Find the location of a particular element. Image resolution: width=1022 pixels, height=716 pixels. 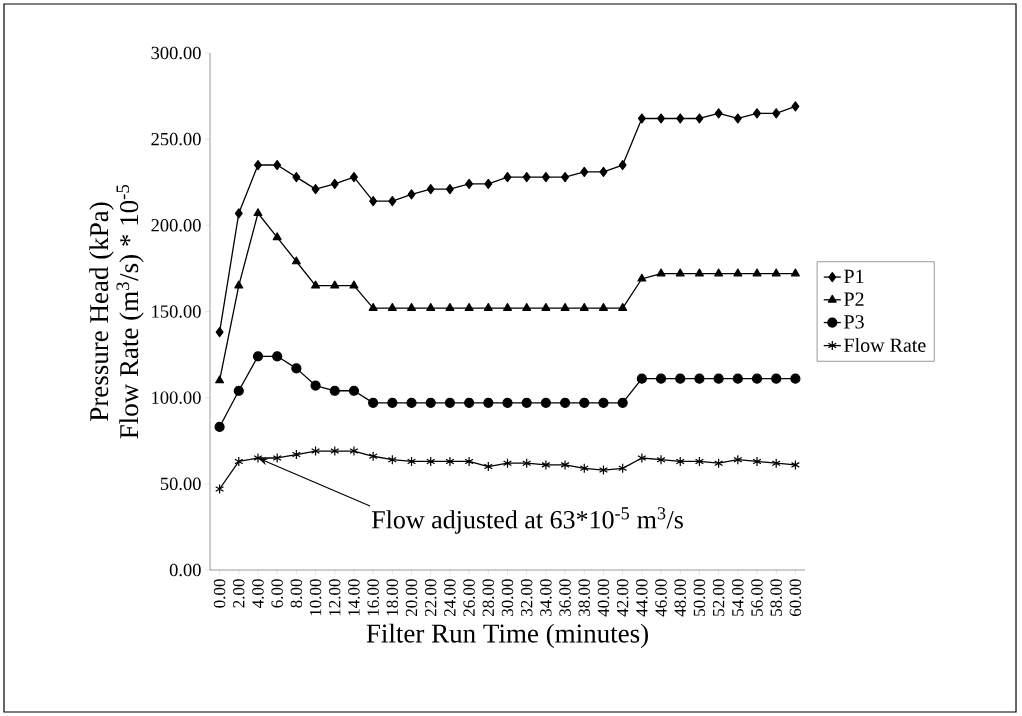

text: Flow Rate (m$^{3}$/s) * 10$^{-5}$ is located at coordinates (130, 311).